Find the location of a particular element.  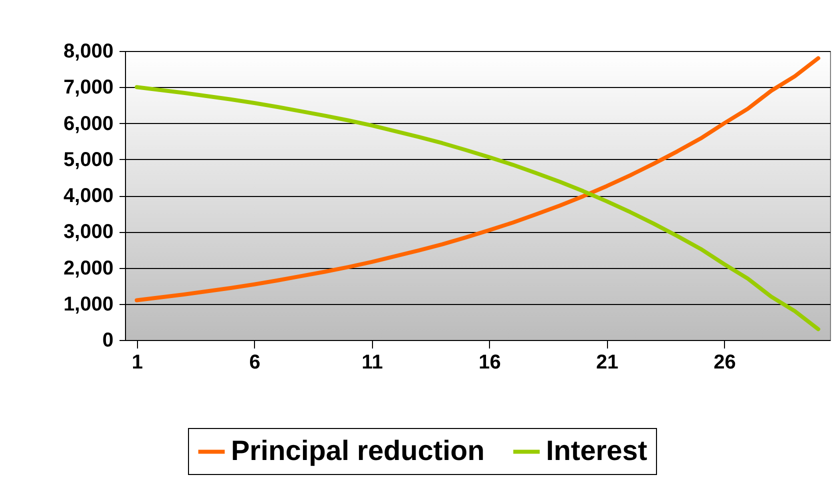

x-tick-label: 6 is located at coordinates (254, 363).